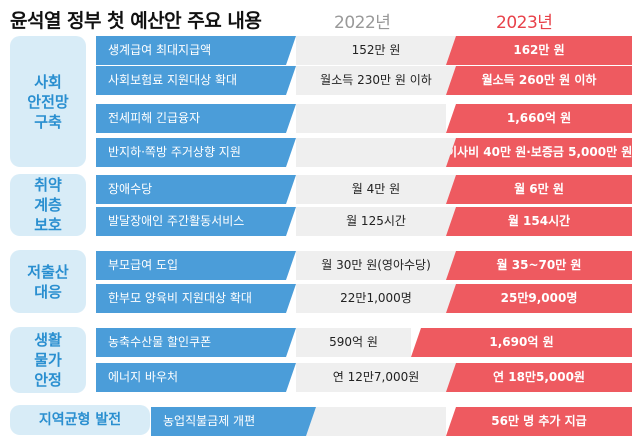 This screenshot has width=640, height=442. What do you see at coordinates (353, 342) in the screenshot?
I see `value-2022: 590억 원` at bounding box center [353, 342].